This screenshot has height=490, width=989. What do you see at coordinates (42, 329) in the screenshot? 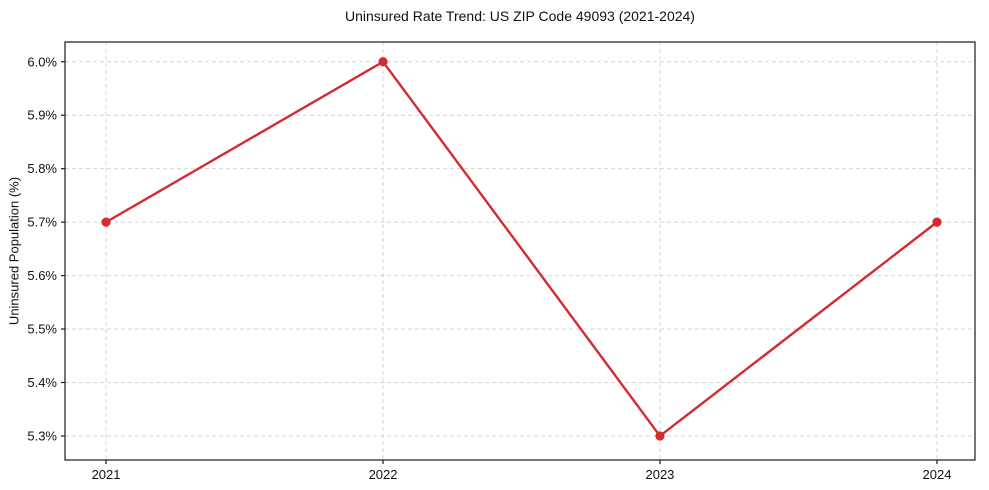
I see `y-tick-label: 5.5%` at bounding box center [42, 329].